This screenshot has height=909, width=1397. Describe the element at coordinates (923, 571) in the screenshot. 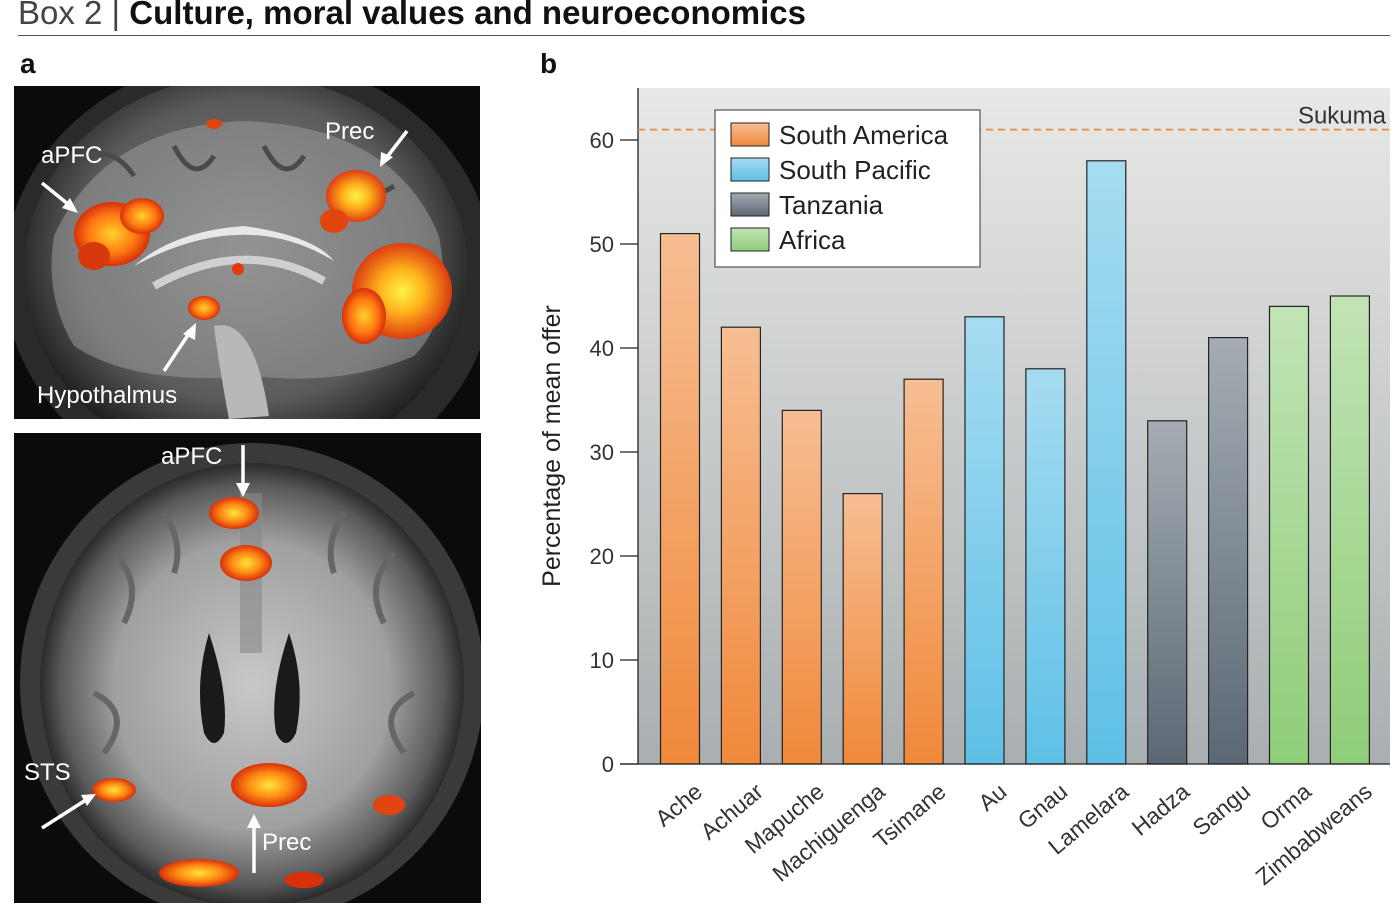

I see `bar-tsimane` at that location.